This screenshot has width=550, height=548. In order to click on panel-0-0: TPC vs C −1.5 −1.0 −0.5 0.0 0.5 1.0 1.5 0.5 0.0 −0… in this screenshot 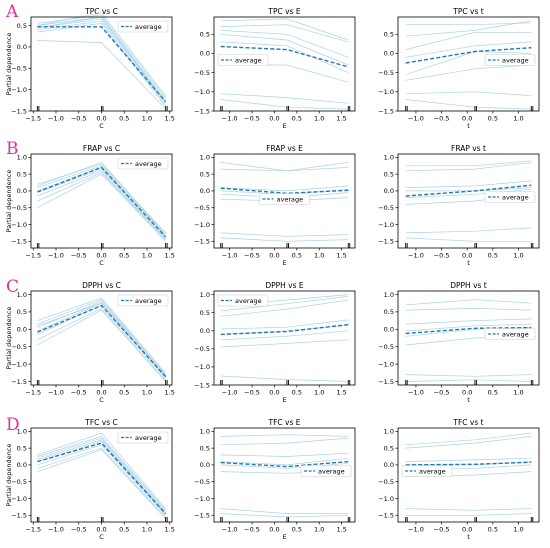, I will do `click(90, 68)`.